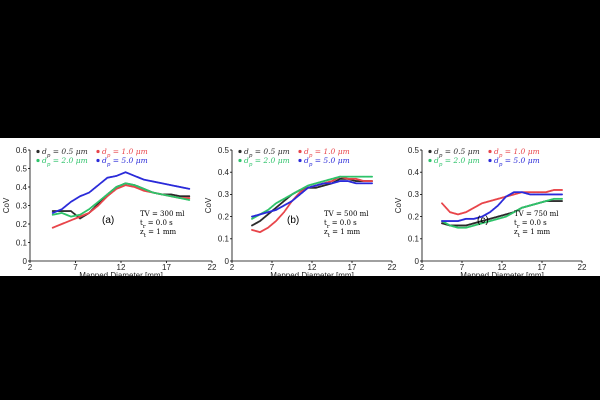  I want to click on panel-tag: (c), so click(483, 220).